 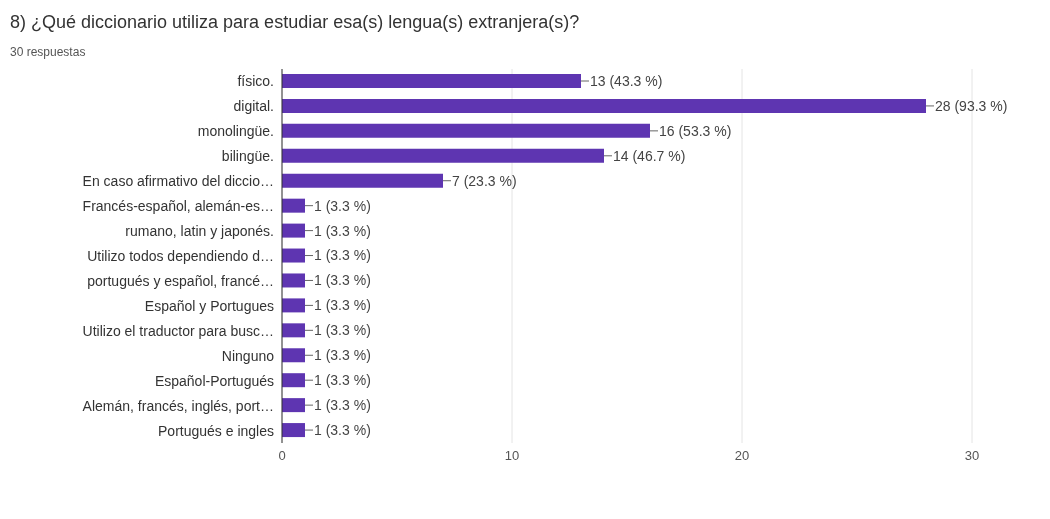 What do you see at coordinates (295, 22) in the screenshot?
I see `chart-title: 8) ¿Qué diccionario utiliza para estudiar esa(s) lengua(s) extranjera(s)?` at bounding box center [295, 22].